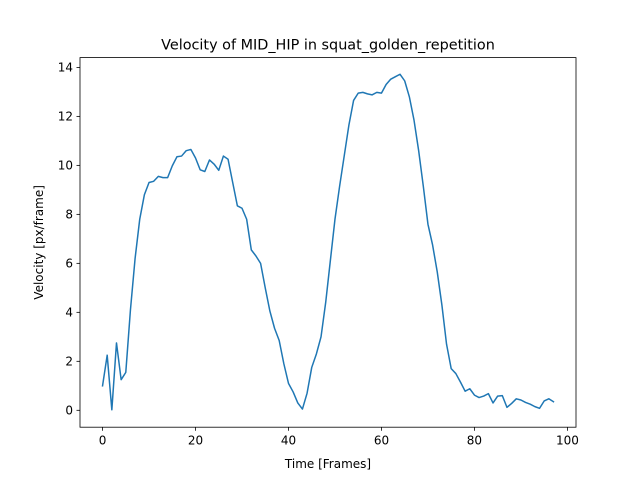 This screenshot has width=640, height=480. Describe the element at coordinates (65, 68) in the screenshot. I see `y-tick-label: 14` at that location.